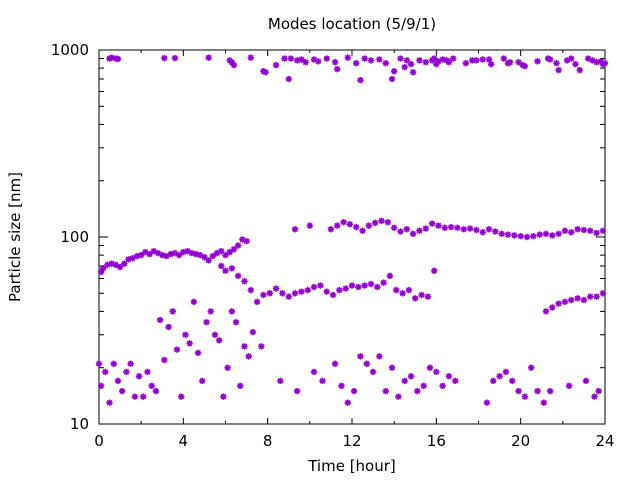 Image resolution: width=640 pixels, height=480 pixels. Describe the element at coordinates (70, 50) in the screenshot. I see `y-tick-label: 1000` at that location.